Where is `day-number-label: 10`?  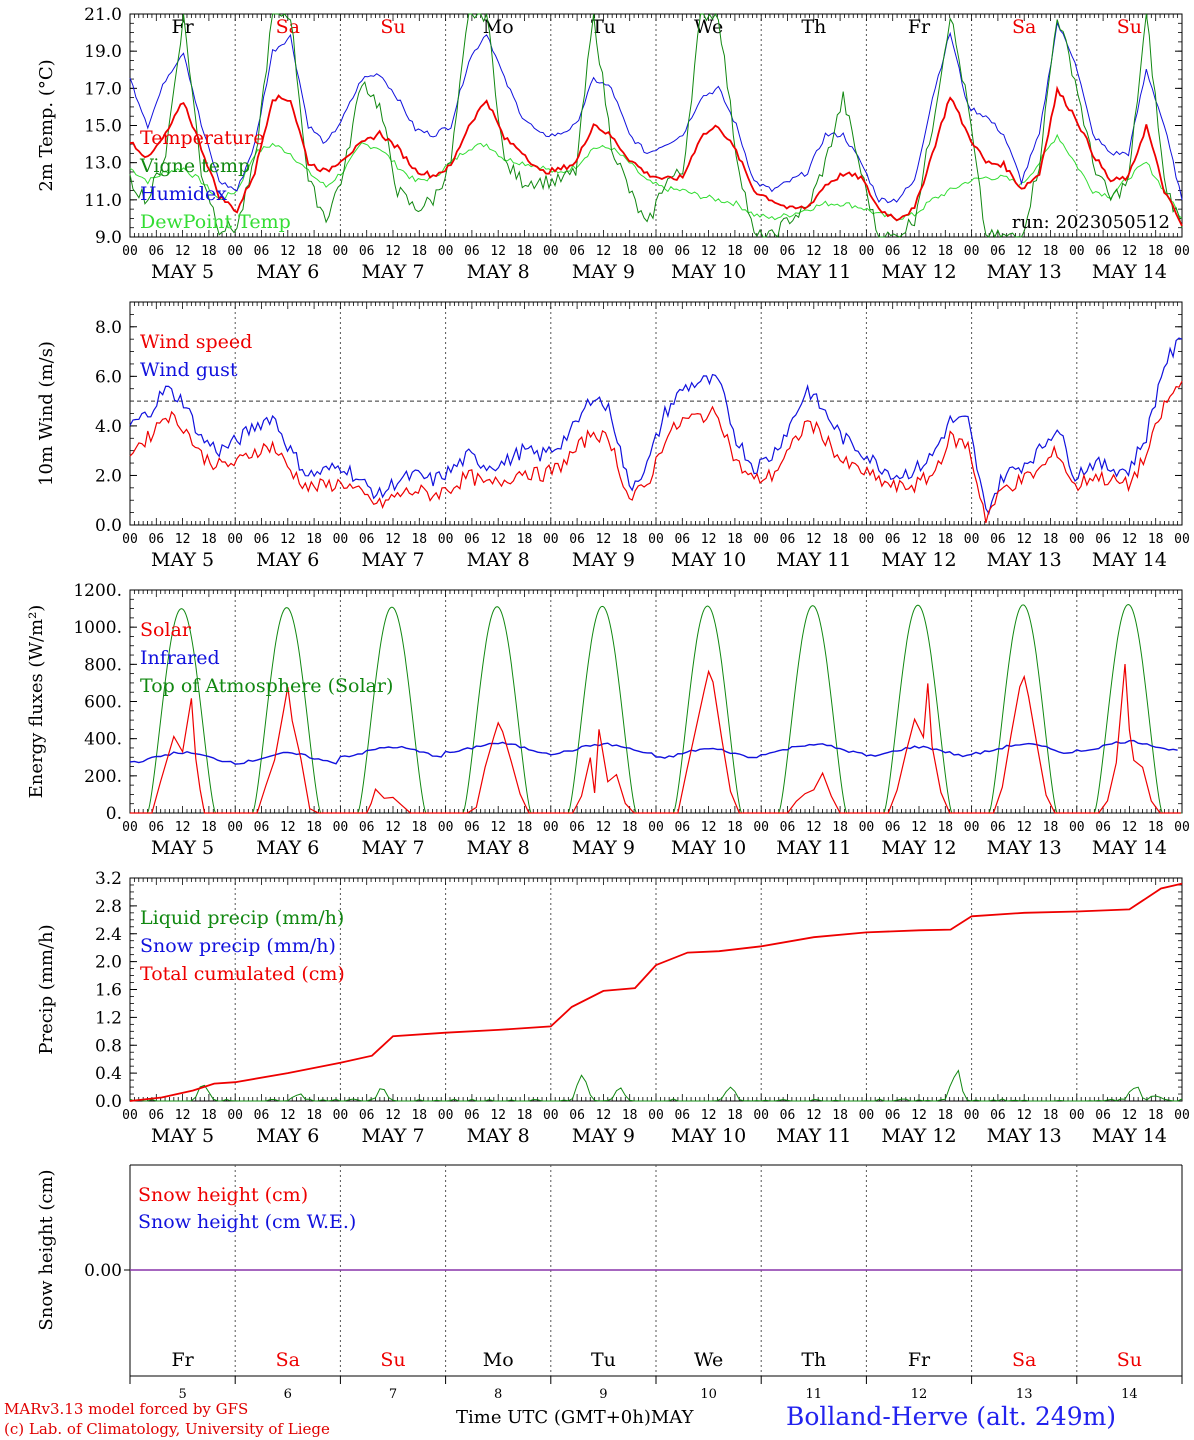
day-number-label: 10 is located at coordinates (708, 1393).